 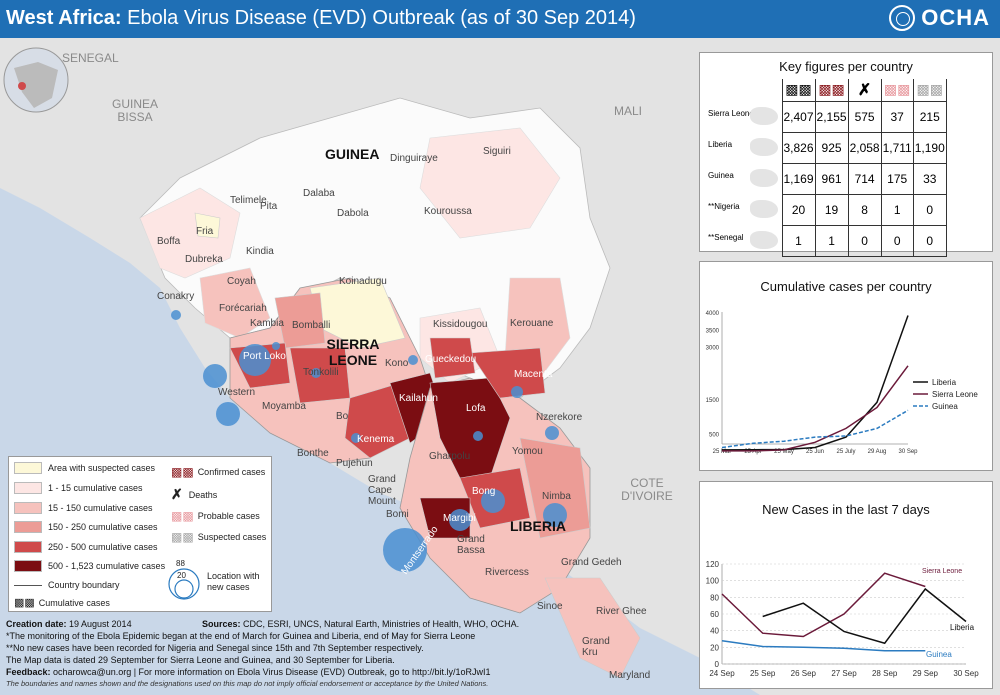 I want to click on district-label: Bomi, so click(x=397, y=514).